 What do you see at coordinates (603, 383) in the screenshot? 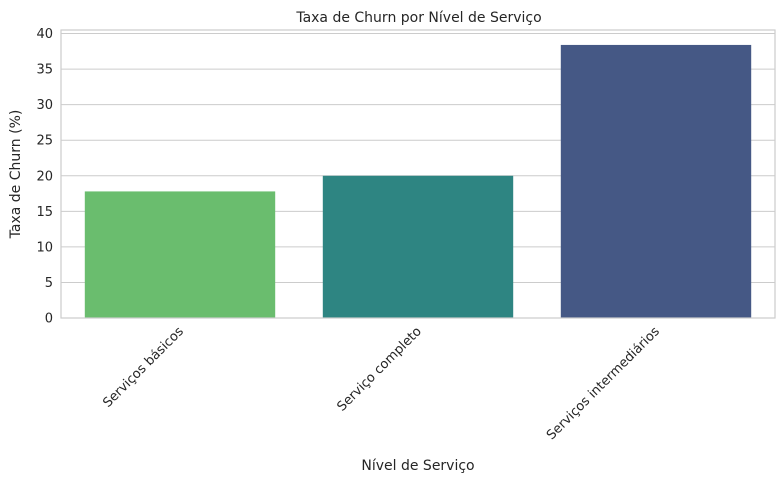
I see `x-tick-label: Serviços intermediários` at bounding box center [603, 383].